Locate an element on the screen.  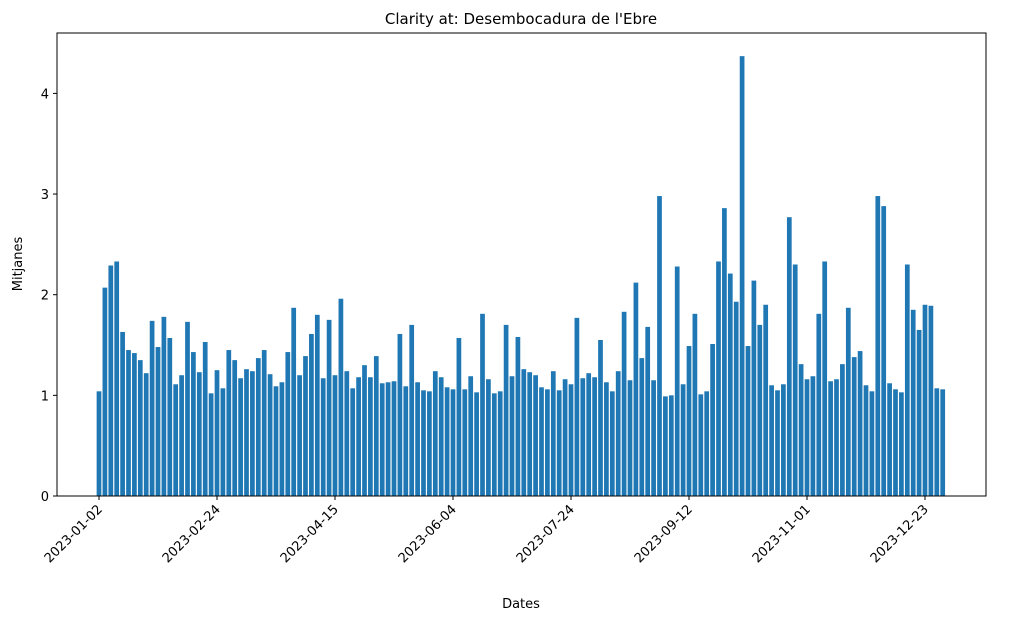
x-tick-label: 2023-06-04 is located at coordinates (428, 534).